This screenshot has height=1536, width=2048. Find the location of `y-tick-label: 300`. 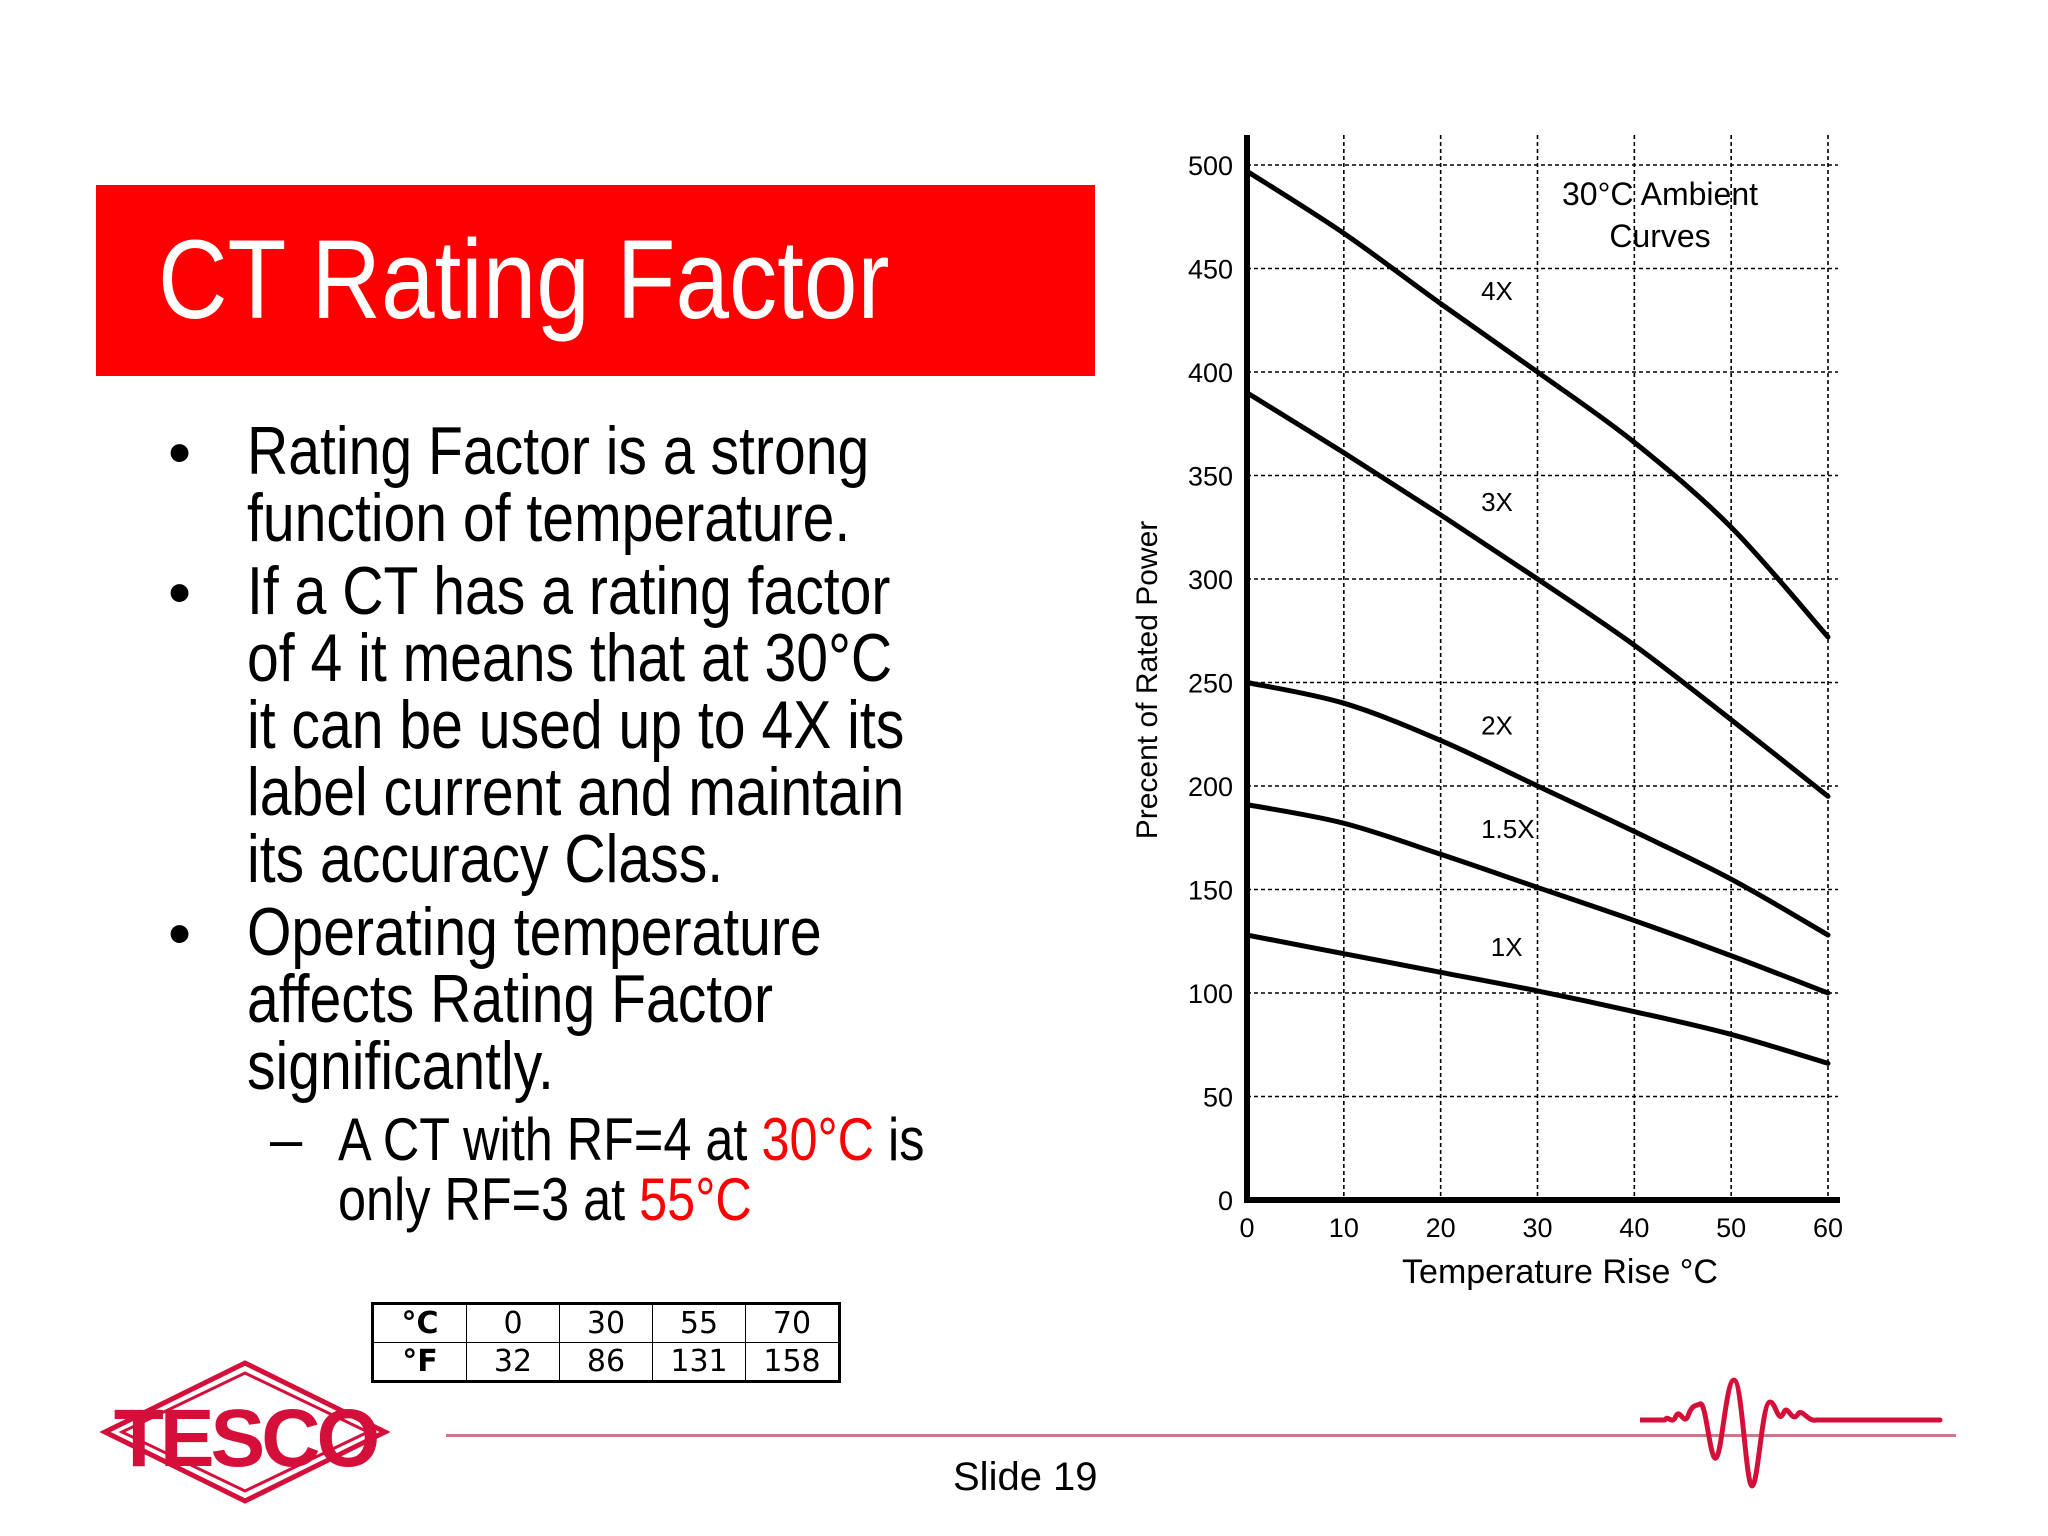

y-tick-label: 300 is located at coordinates (1210, 580).